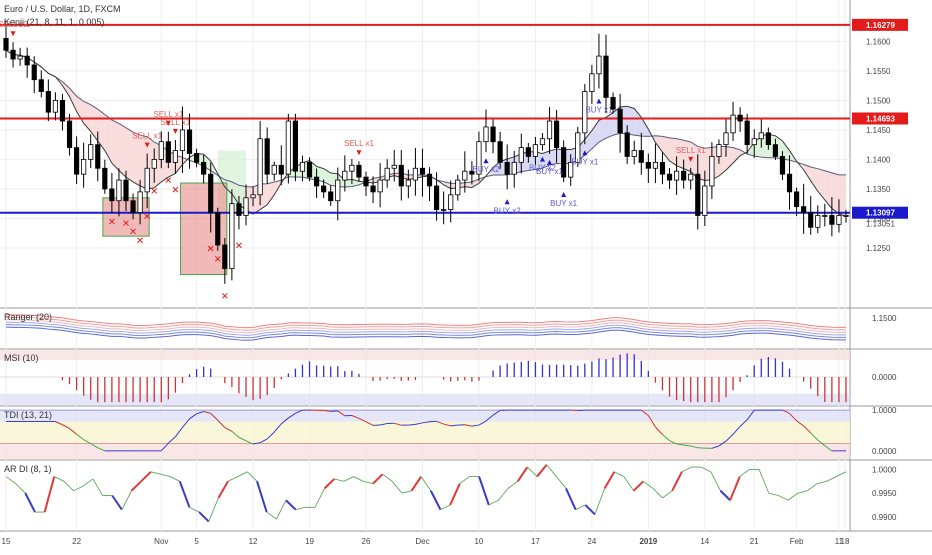  Describe the element at coordinates (28, 415) in the screenshot. I see `tdi-title: TDI (13, 21)` at that location.